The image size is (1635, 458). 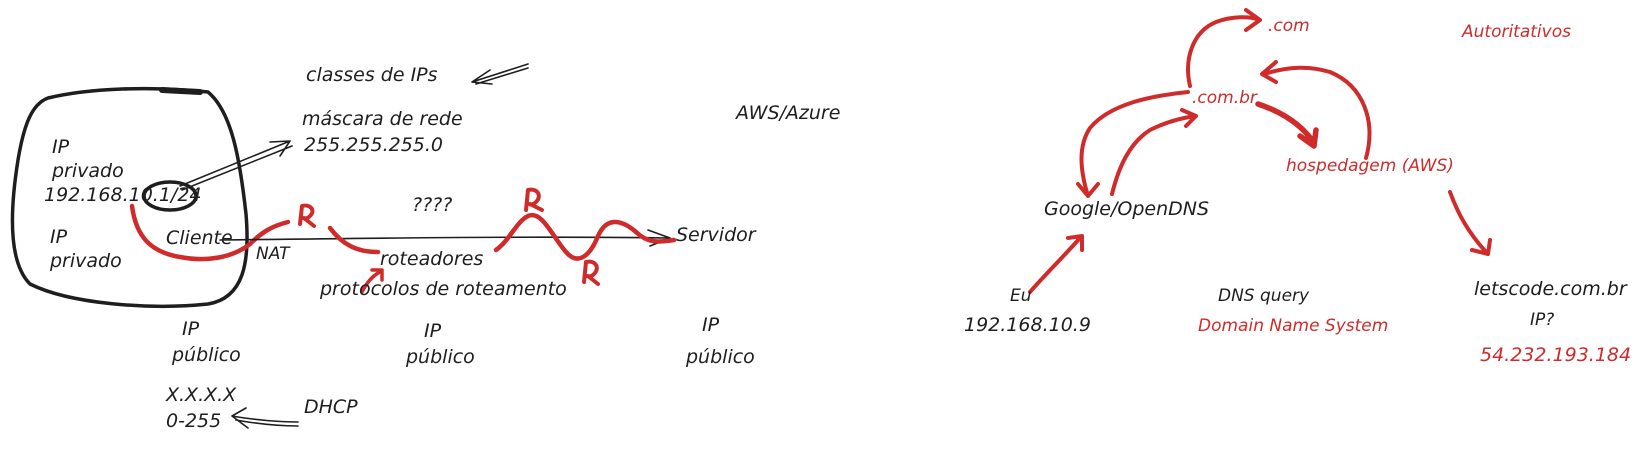 I want to click on tld-com-label: .com, so click(x=1289, y=26).